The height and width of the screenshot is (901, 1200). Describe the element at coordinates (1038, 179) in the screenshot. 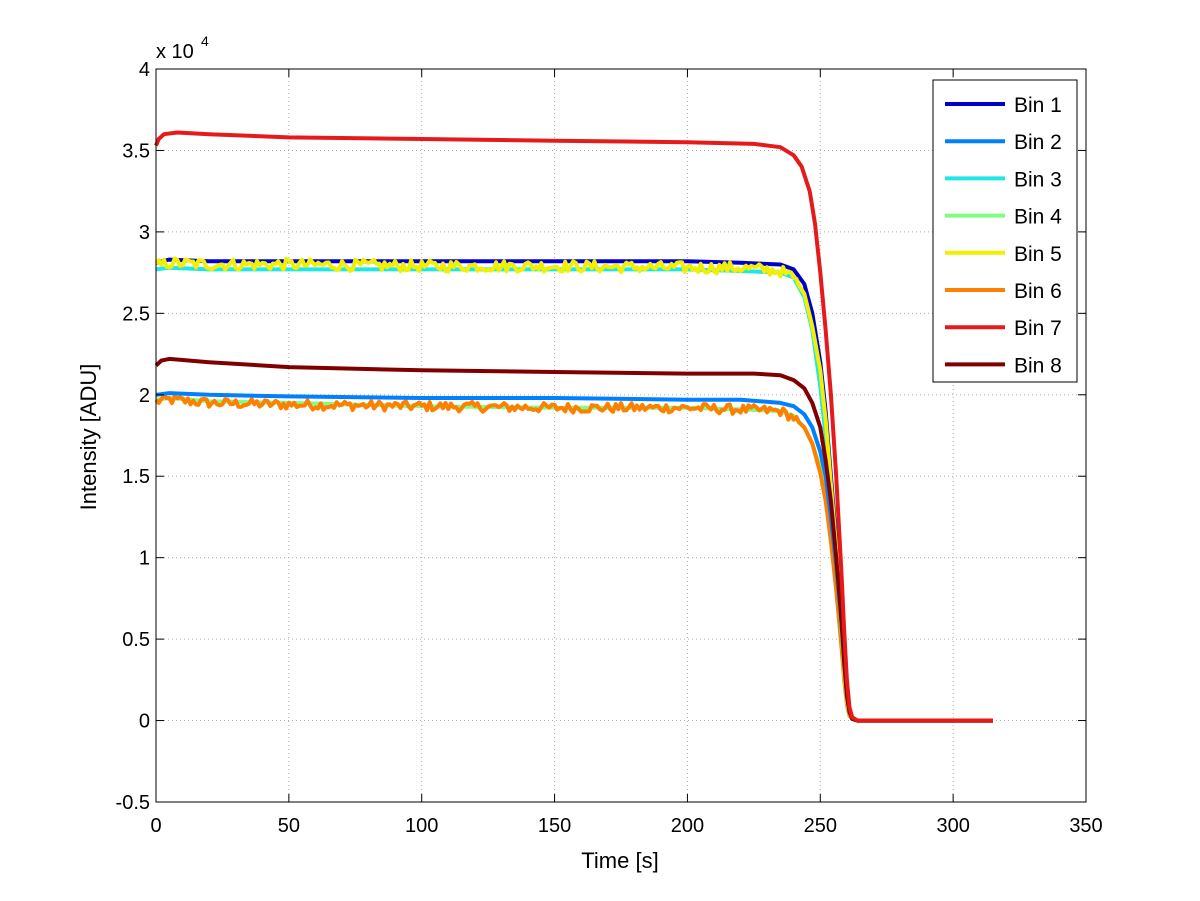

I see `legend-label: Bin 3` at that location.